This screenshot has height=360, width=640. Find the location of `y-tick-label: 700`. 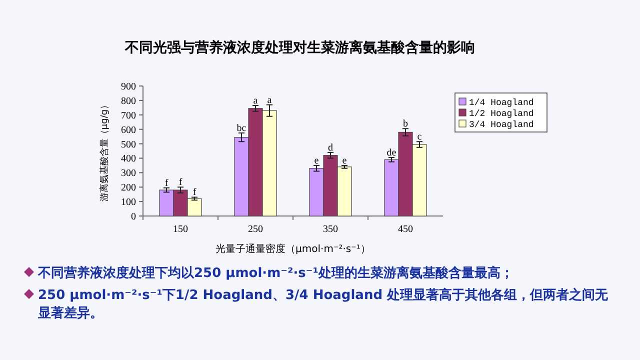

y-tick-label: 700 is located at coordinates (128, 116).